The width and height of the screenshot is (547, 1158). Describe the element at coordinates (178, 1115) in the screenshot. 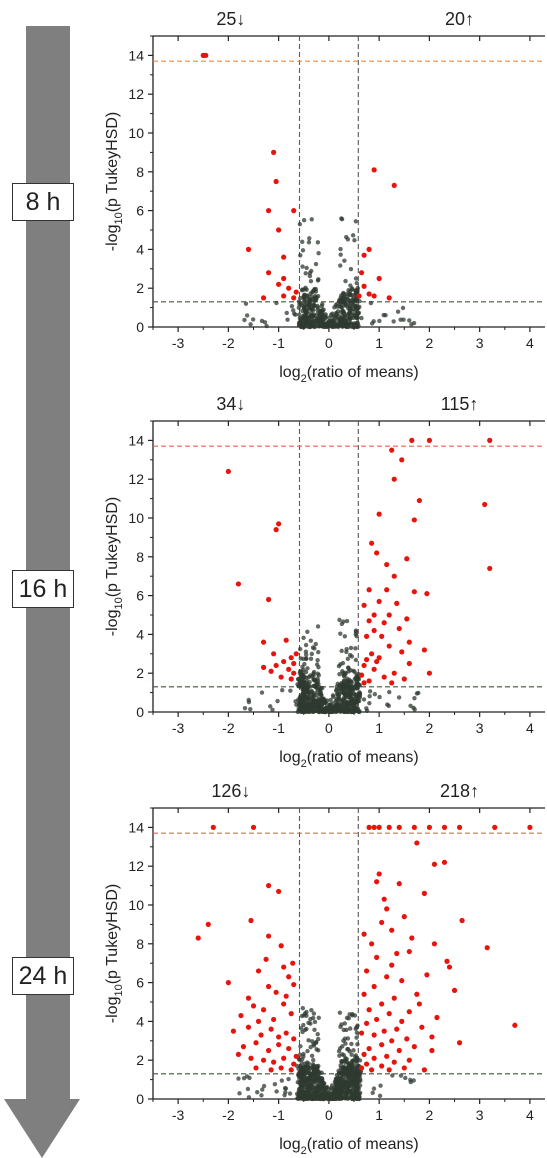

I see `x-tick-label: -3` at that location.